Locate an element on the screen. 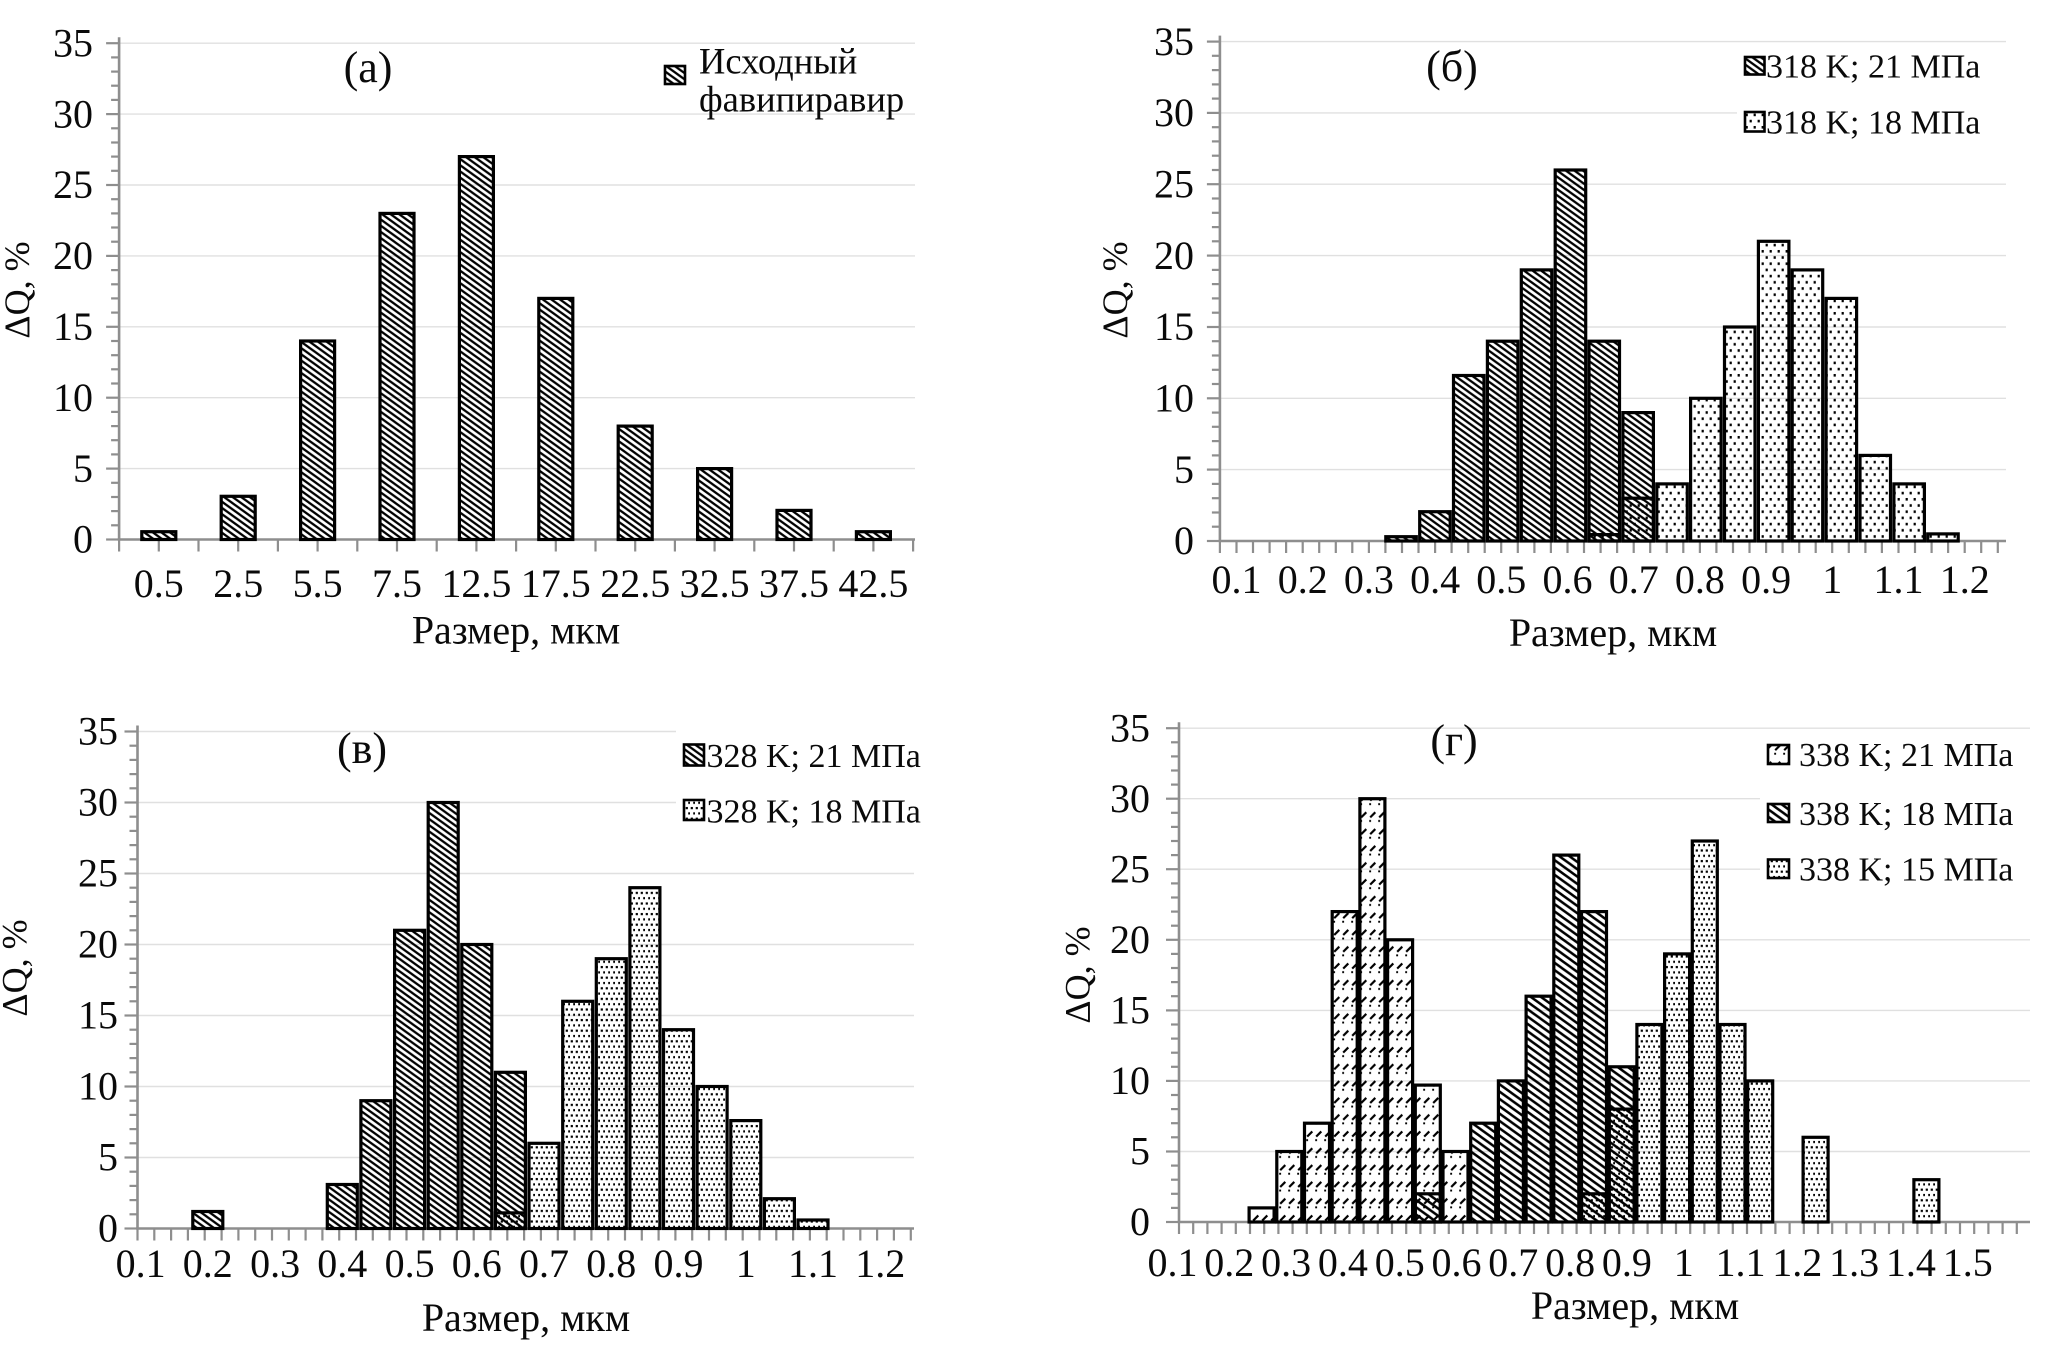 Image resolution: width=2067 pixels, height=1354 pixels. svg-text: (б) is located at coordinates (1452, 66).